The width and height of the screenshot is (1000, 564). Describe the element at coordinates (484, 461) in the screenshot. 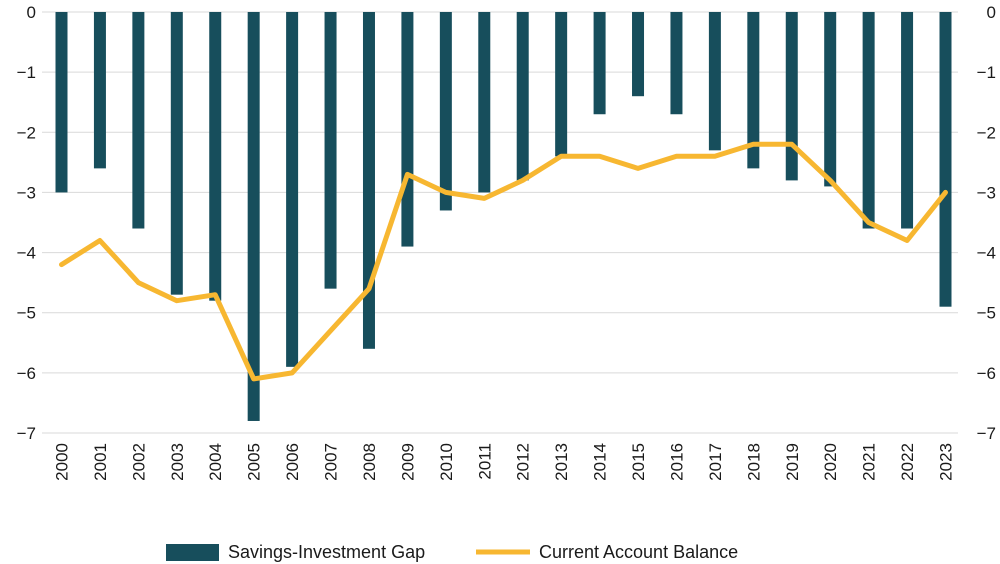

I see `x-tick-label-2011: 2011` at that location.